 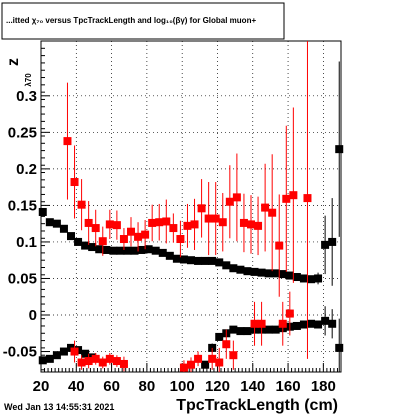 I want to click on y-tick-label: 0.2, so click(x=26, y=169).